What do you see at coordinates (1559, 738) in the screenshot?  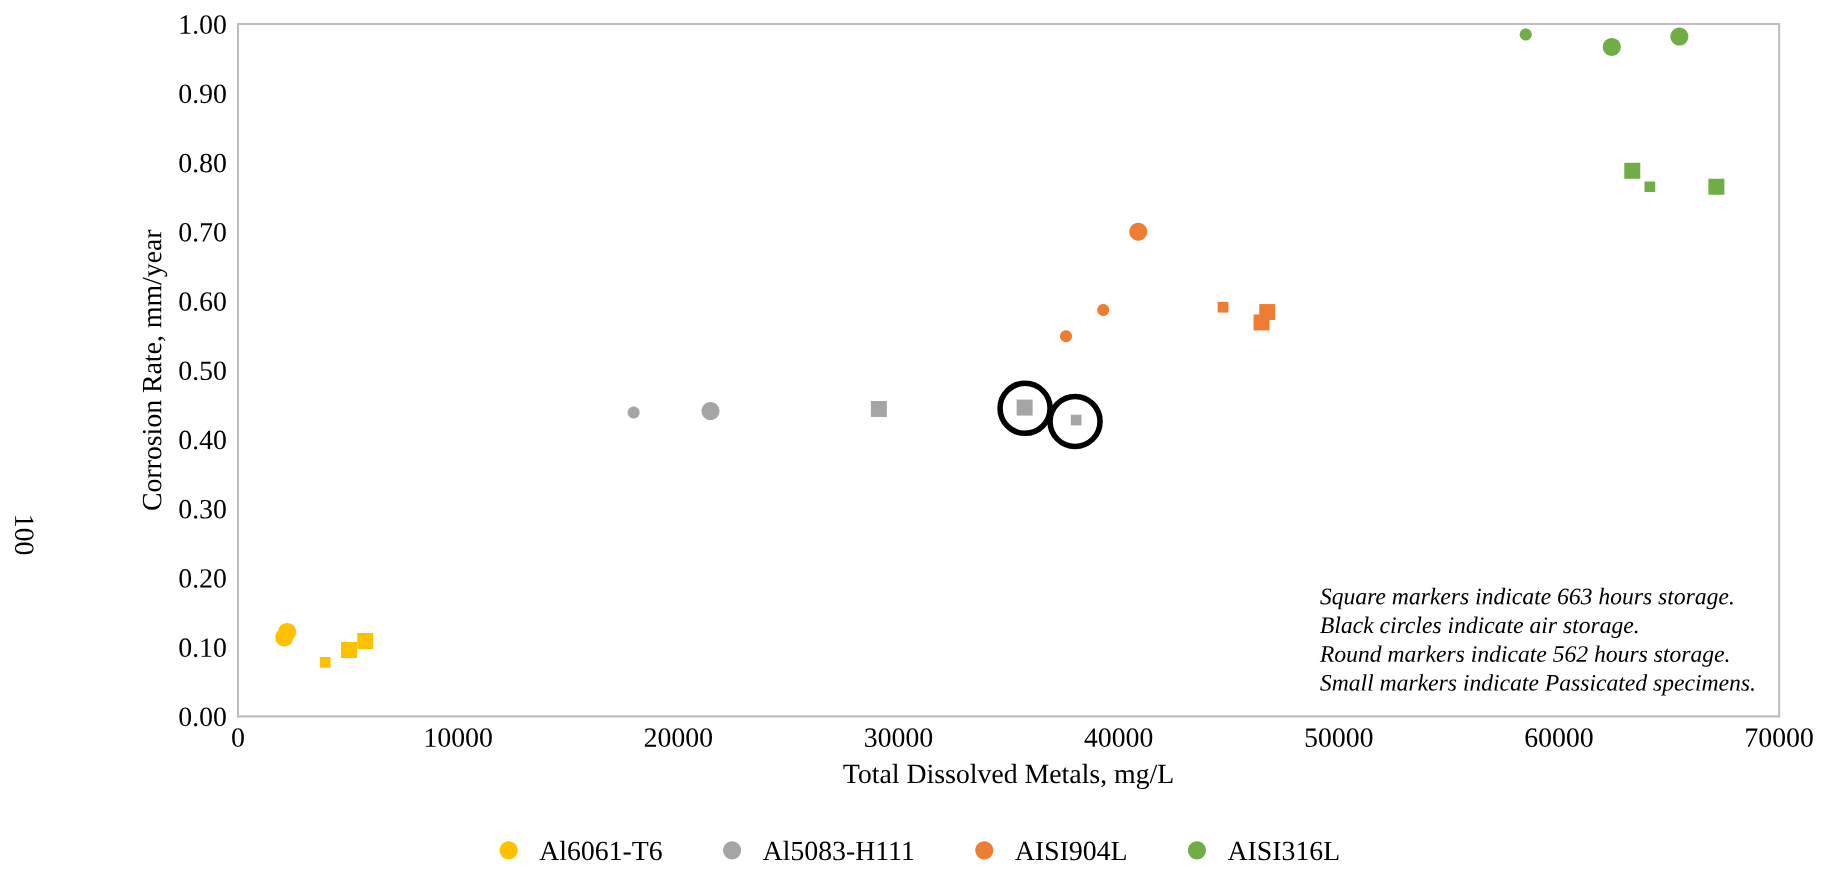 I see `x-tick-label: 60000` at bounding box center [1559, 738].